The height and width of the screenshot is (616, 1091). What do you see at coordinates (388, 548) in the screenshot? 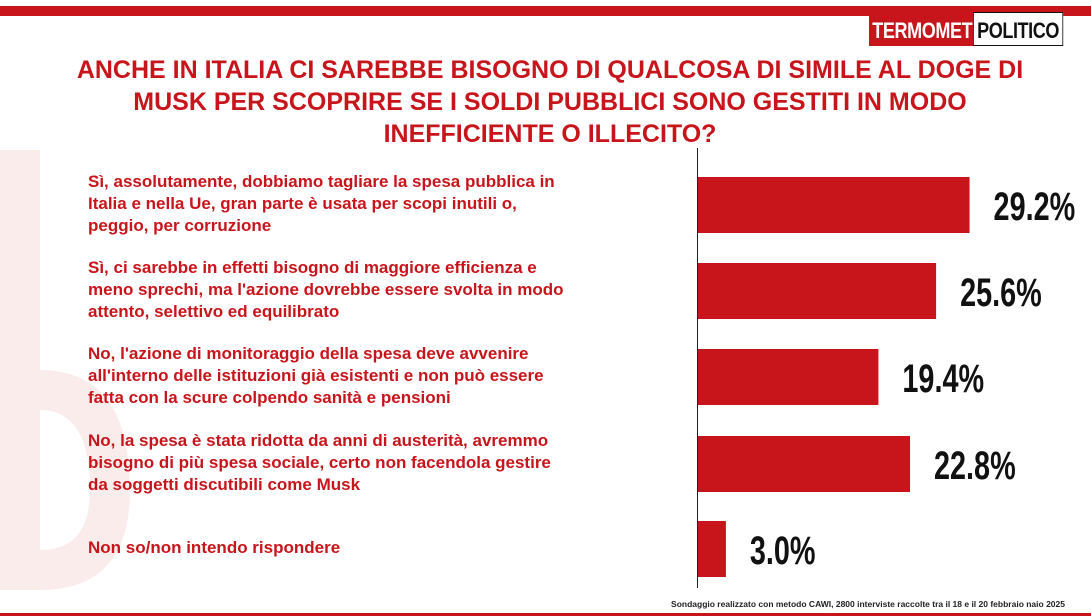
I see `category-label-5: Non so/non intendo rispondere` at bounding box center [388, 548].